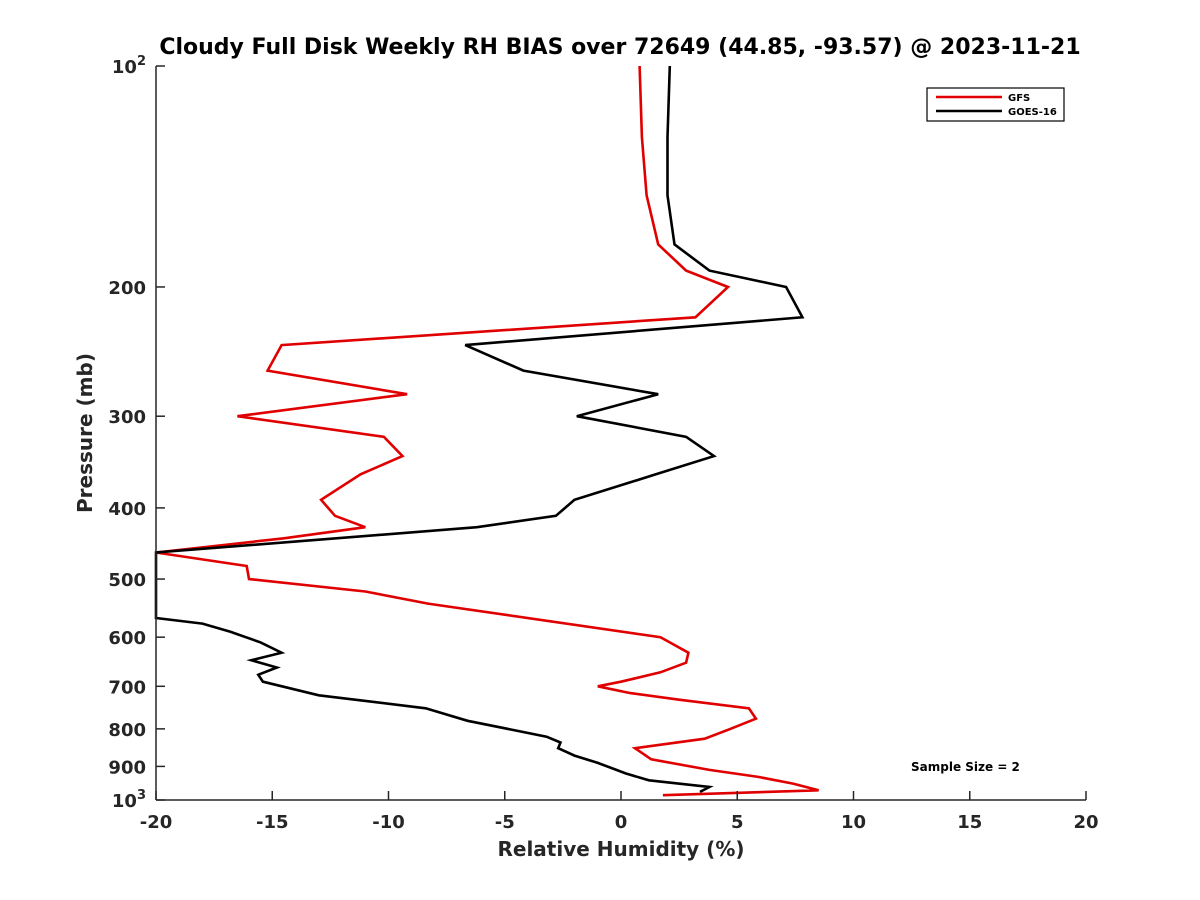  Describe the element at coordinates (127, 288) in the screenshot. I see `y-tick-label: 200` at that location.